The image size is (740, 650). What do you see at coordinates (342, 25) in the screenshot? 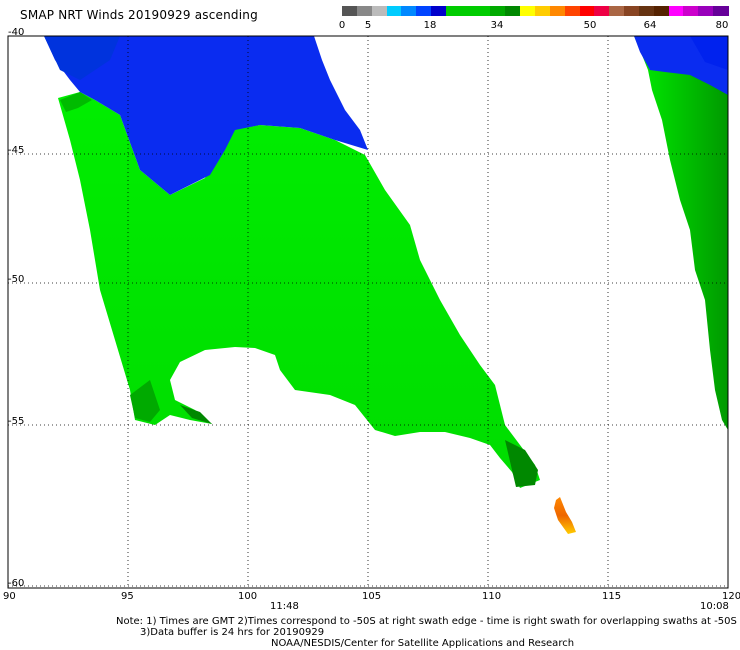
I see `colorbar-label: 0` at bounding box center [342, 25].